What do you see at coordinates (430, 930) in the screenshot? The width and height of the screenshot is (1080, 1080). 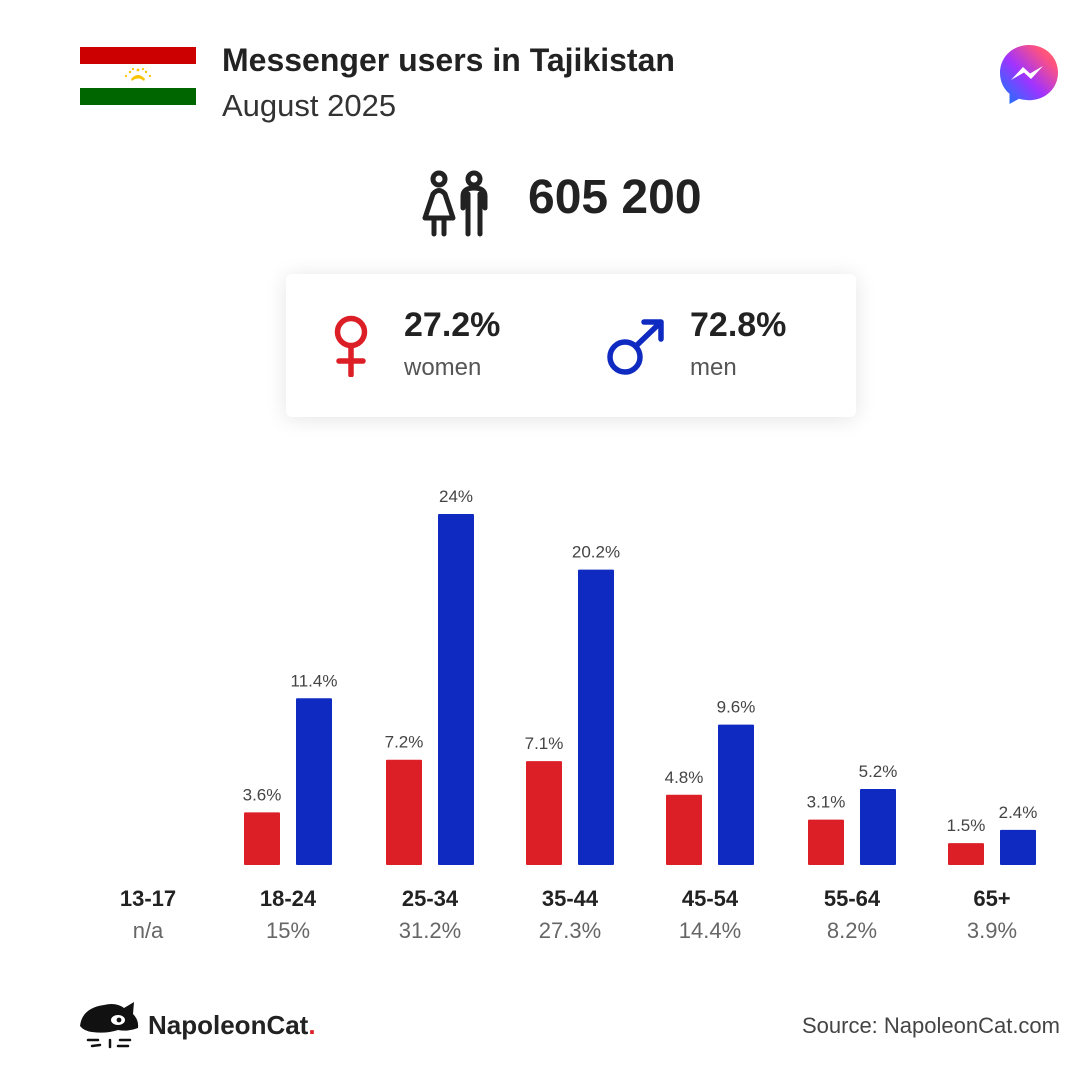 I see `category-total: 31.2%` at bounding box center [430, 930].